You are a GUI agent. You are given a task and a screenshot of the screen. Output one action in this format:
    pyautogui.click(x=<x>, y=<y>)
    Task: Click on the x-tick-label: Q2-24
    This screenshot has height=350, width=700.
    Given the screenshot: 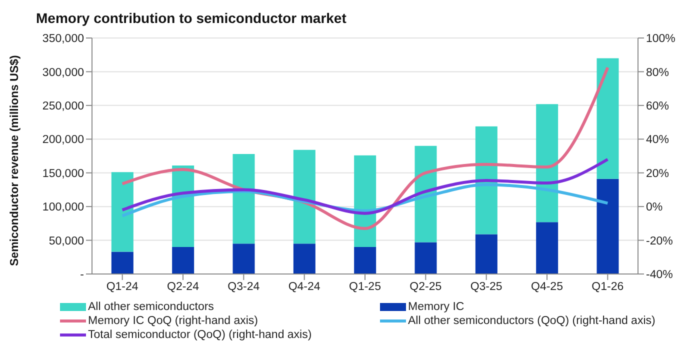 What is the action you would take?
    pyautogui.click(x=183, y=287)
    